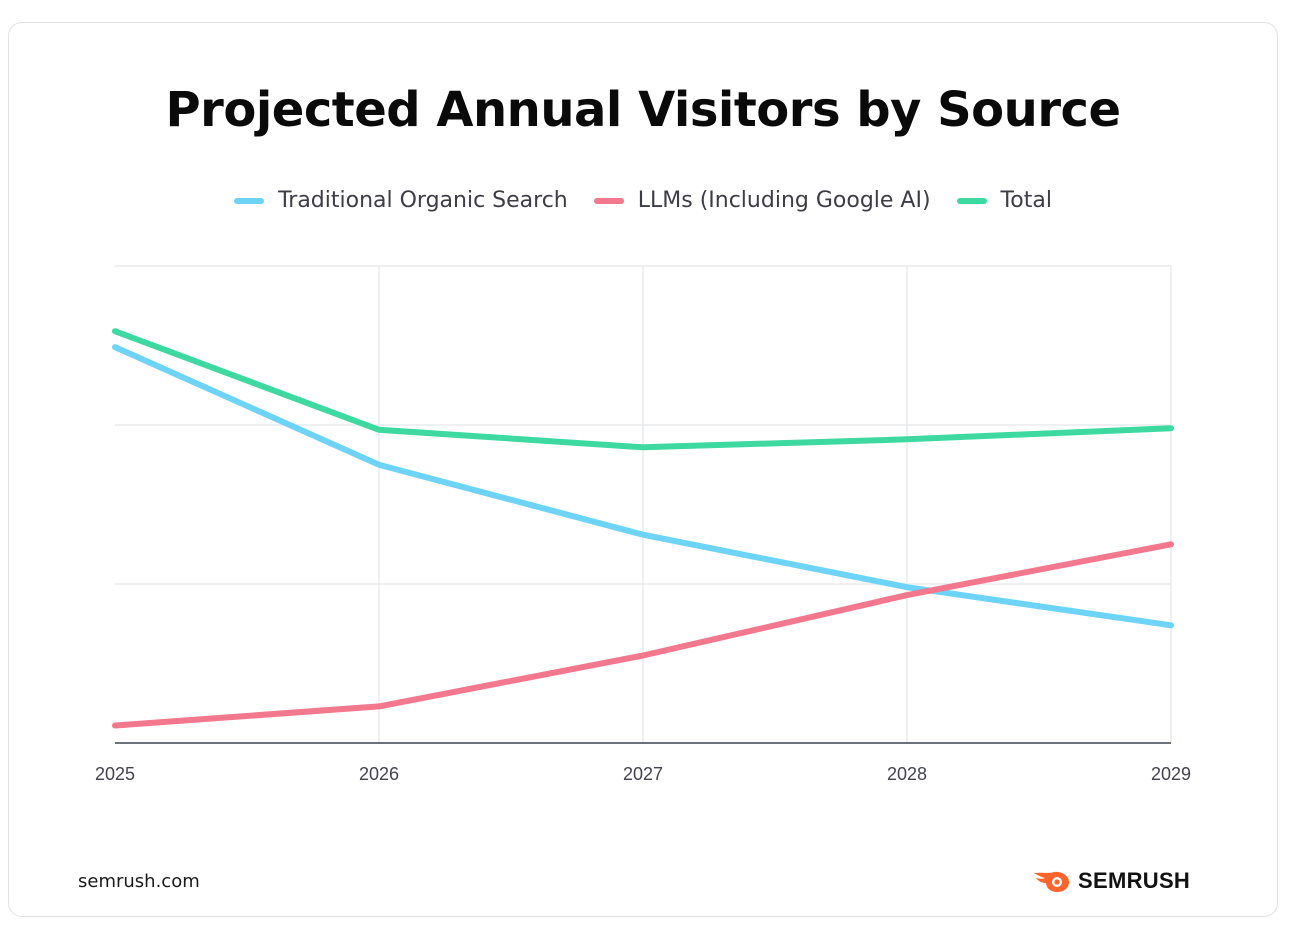 Image resolution: width=1295 pixels, height=930 pixels. I want to click on x-tick-label: 2029, so click(1171, 774).